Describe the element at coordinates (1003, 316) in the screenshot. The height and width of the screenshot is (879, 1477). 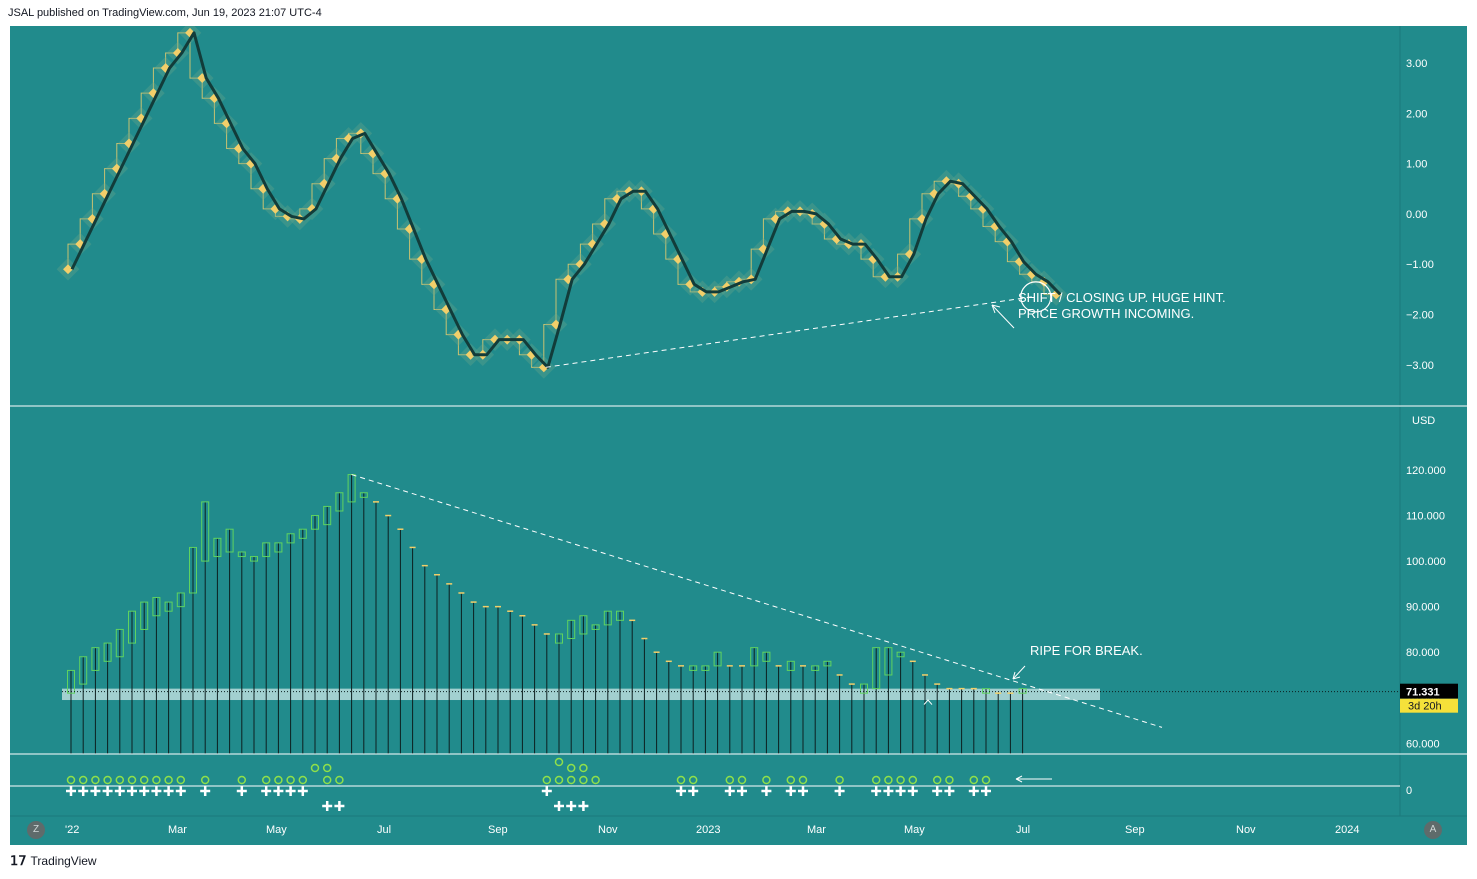
I see `annotation-arrow` at that location.